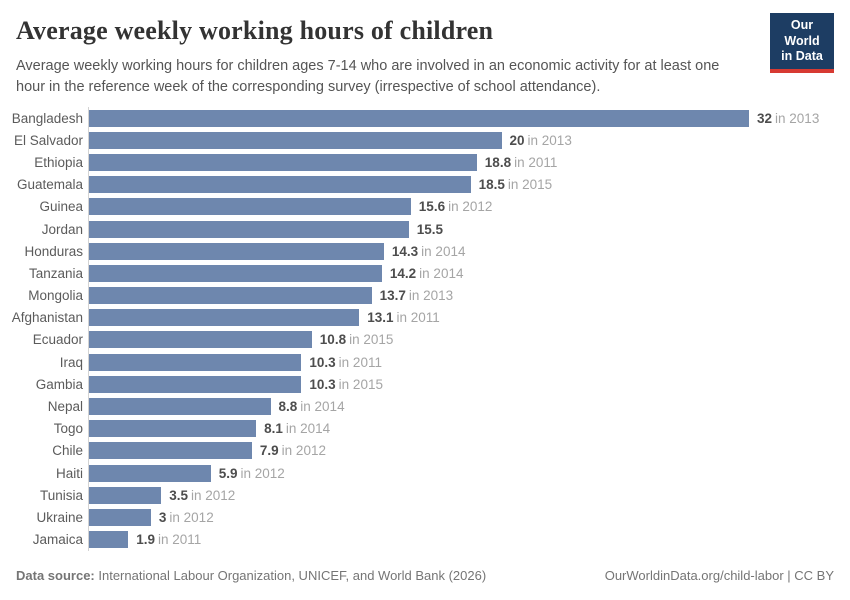 The height and width of the screenshot is (600, 850). I want to click on bar-row: Tunisia 3.5 in 2012, so click(425, 495).